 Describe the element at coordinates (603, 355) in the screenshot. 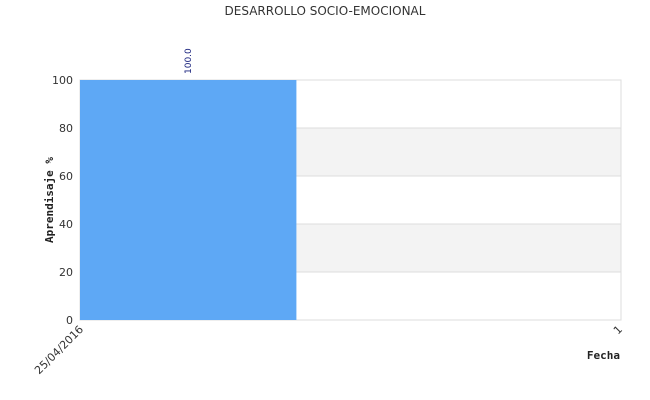

I see `x-axis-label: Fecha` at that location.